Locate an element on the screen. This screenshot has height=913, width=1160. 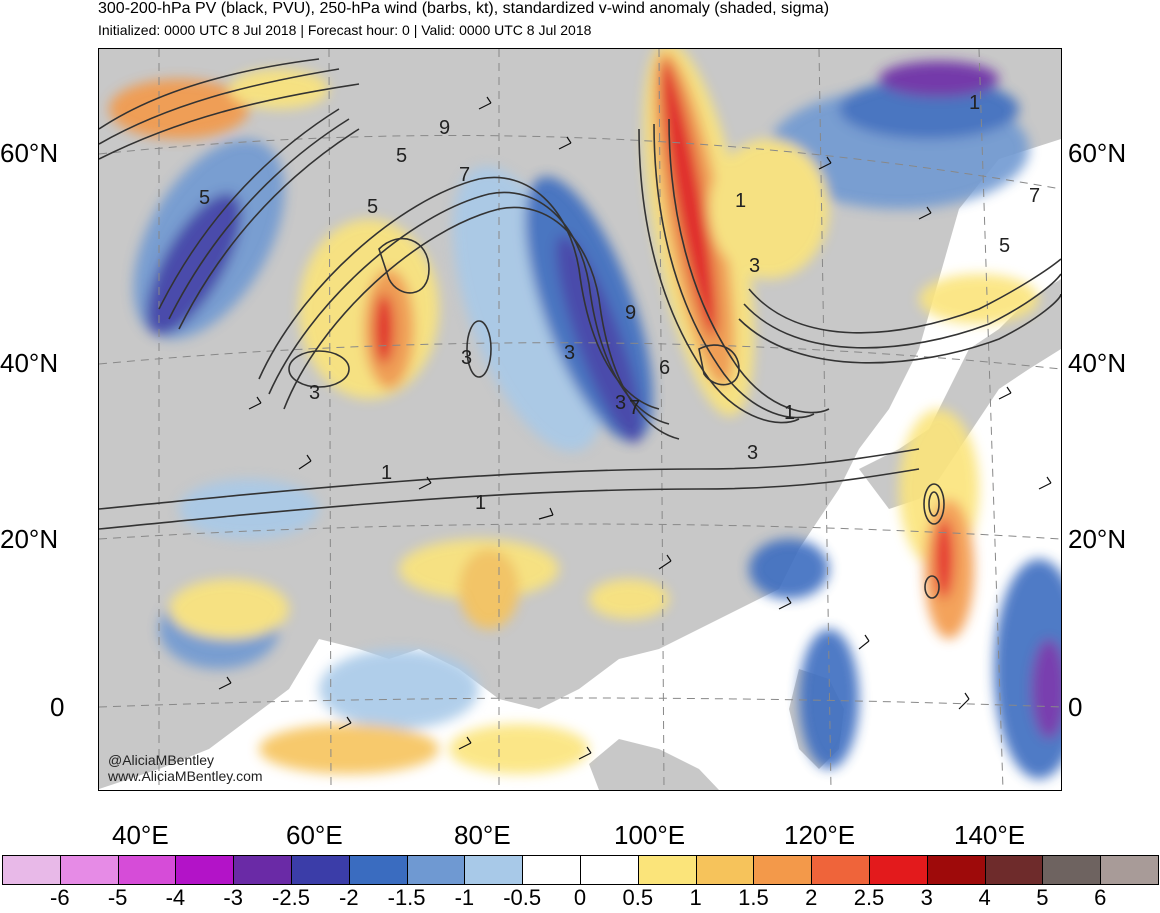
colorbar-label: -1 is located at coordinates (464, 897).